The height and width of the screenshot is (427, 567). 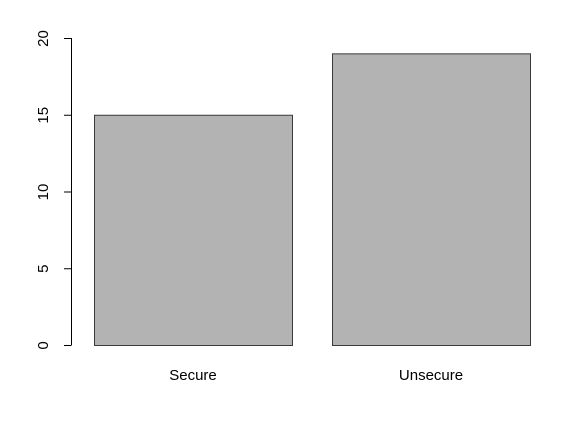 What do you see at coordinates (193, 375) in the screenshot?
I see `x-label-secure: Secure` at bounding box center [193, 375].